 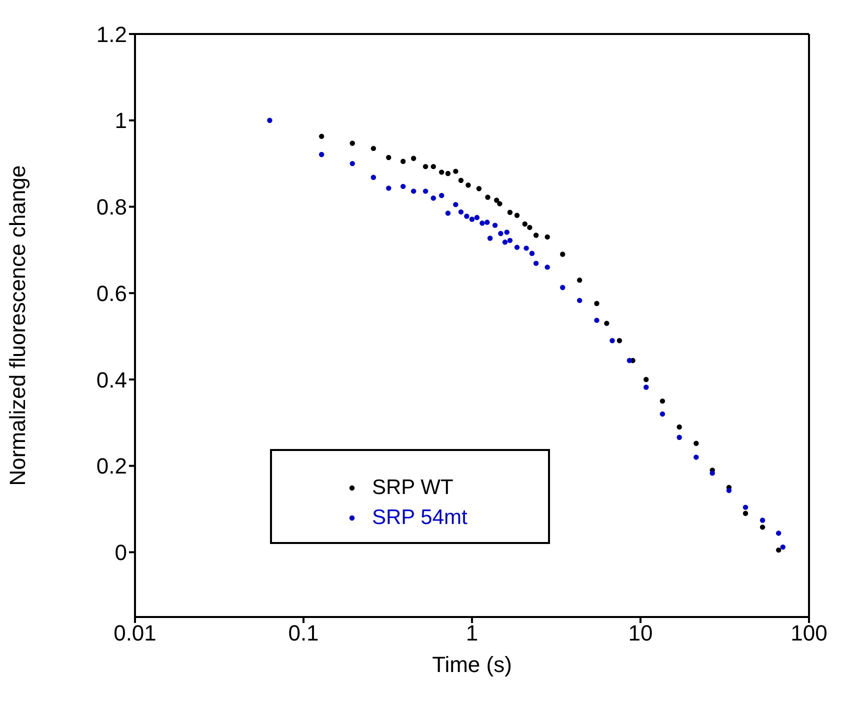 What do you see at coordinates (420, 518) in the screenshot?
I see `legend-label: SRP 54mt` at bounding box center [420, 518].